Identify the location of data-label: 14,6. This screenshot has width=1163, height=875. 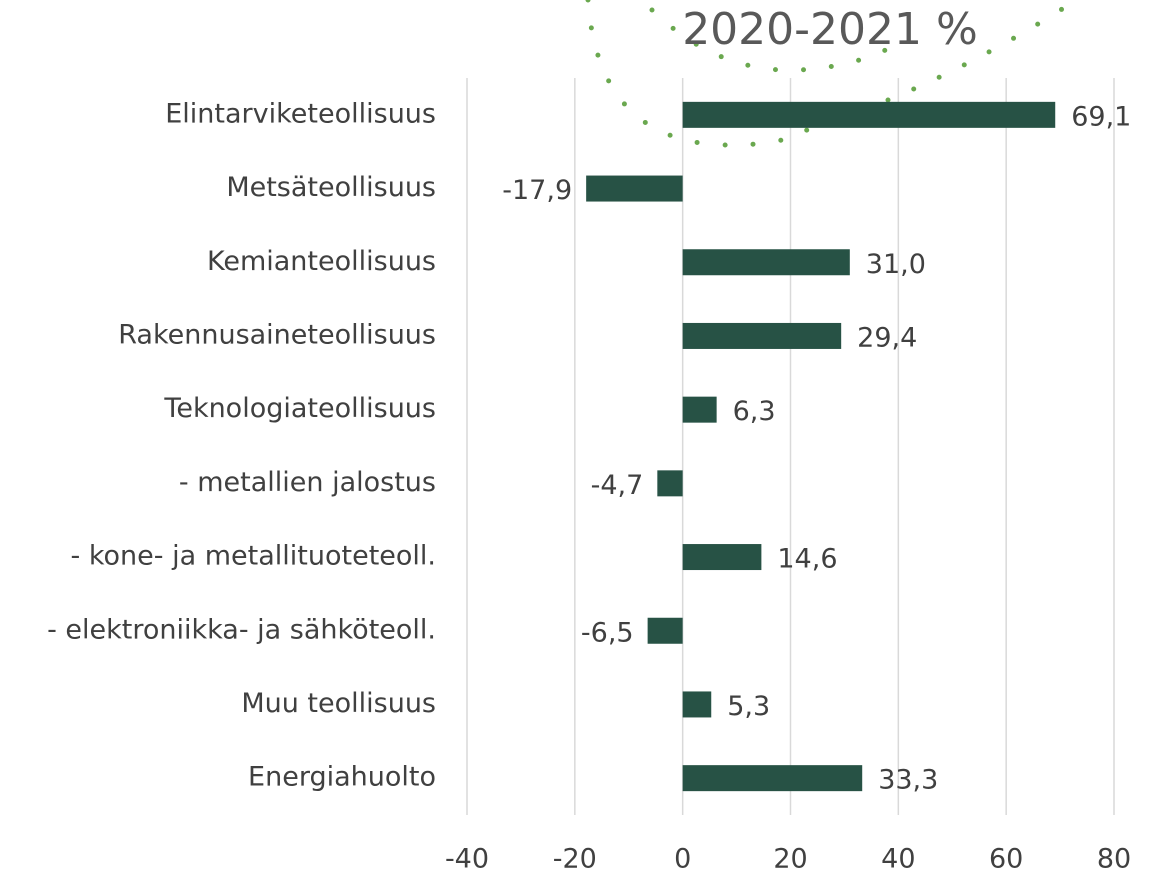
(807, 559).